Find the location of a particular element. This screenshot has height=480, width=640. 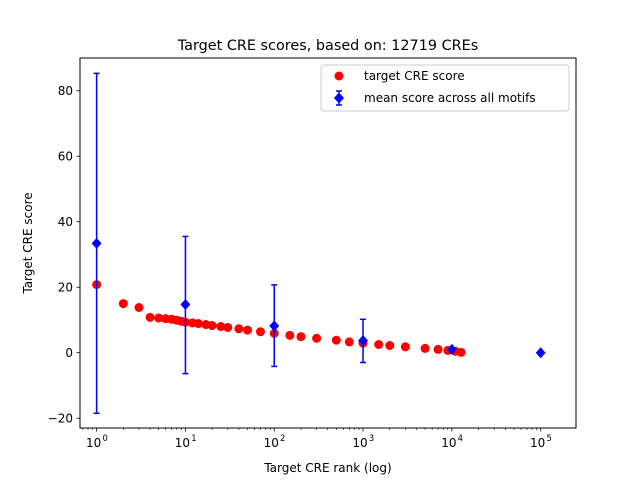

x-tick-exponent: 0 is located at coordinates (104, 438).